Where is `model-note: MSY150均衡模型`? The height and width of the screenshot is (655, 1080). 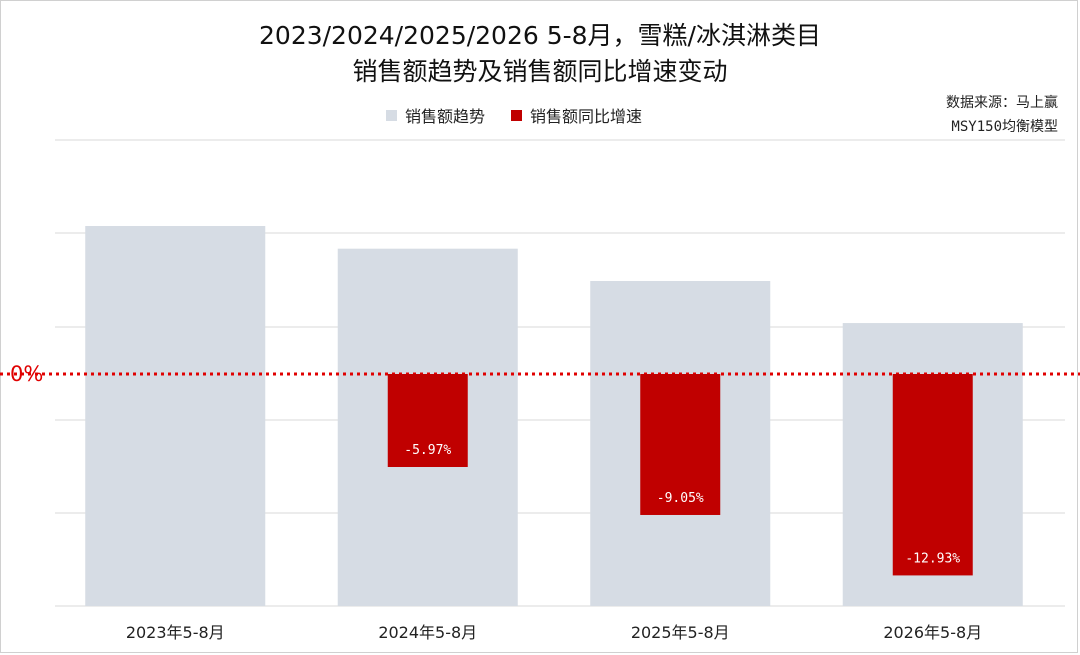 model-note: MSY150均衡模型 is located at coordinates (1004, 127).